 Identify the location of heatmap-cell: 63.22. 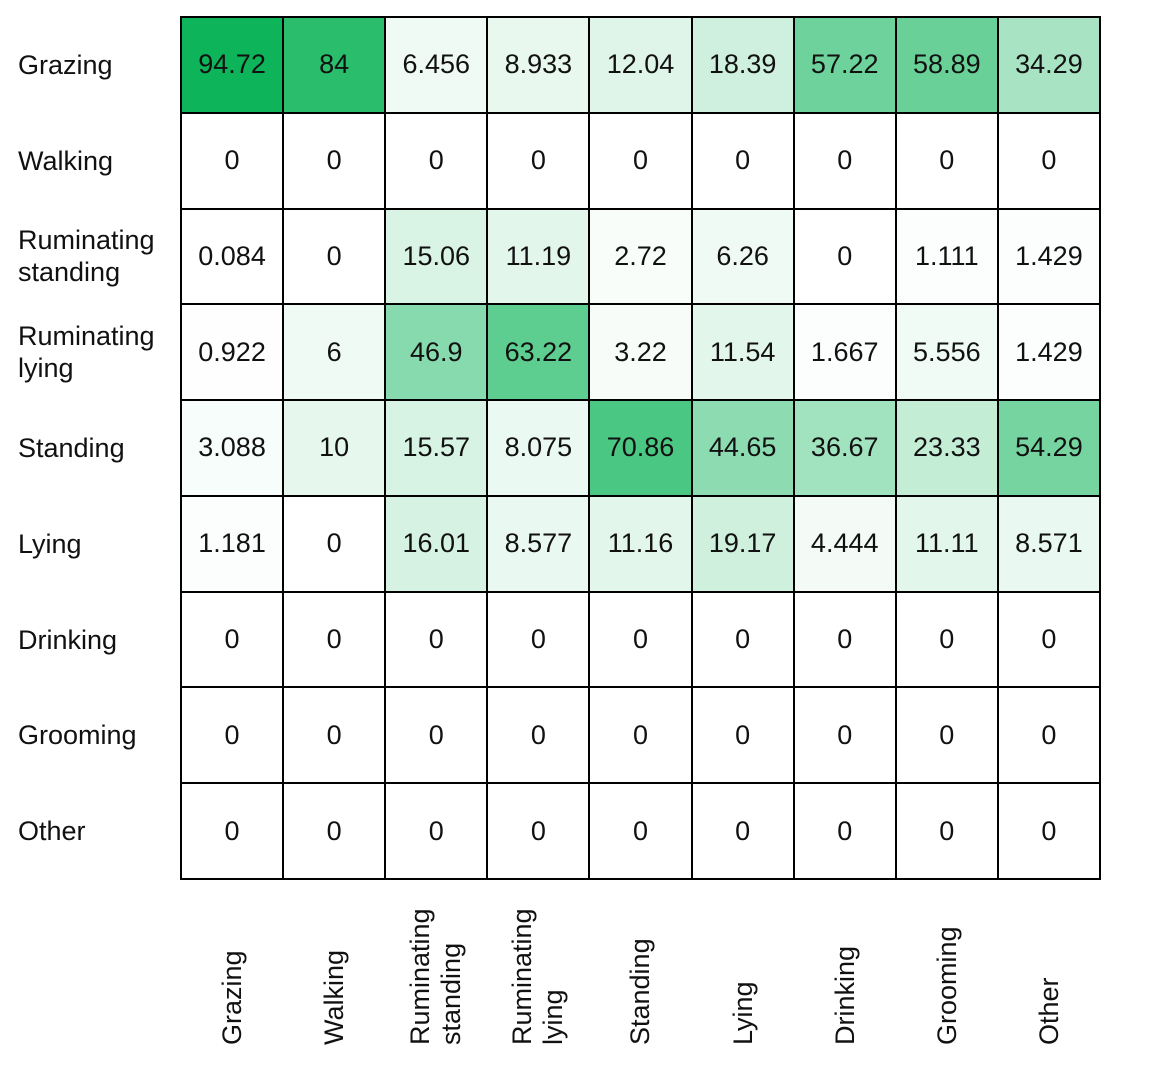
(538, 352).